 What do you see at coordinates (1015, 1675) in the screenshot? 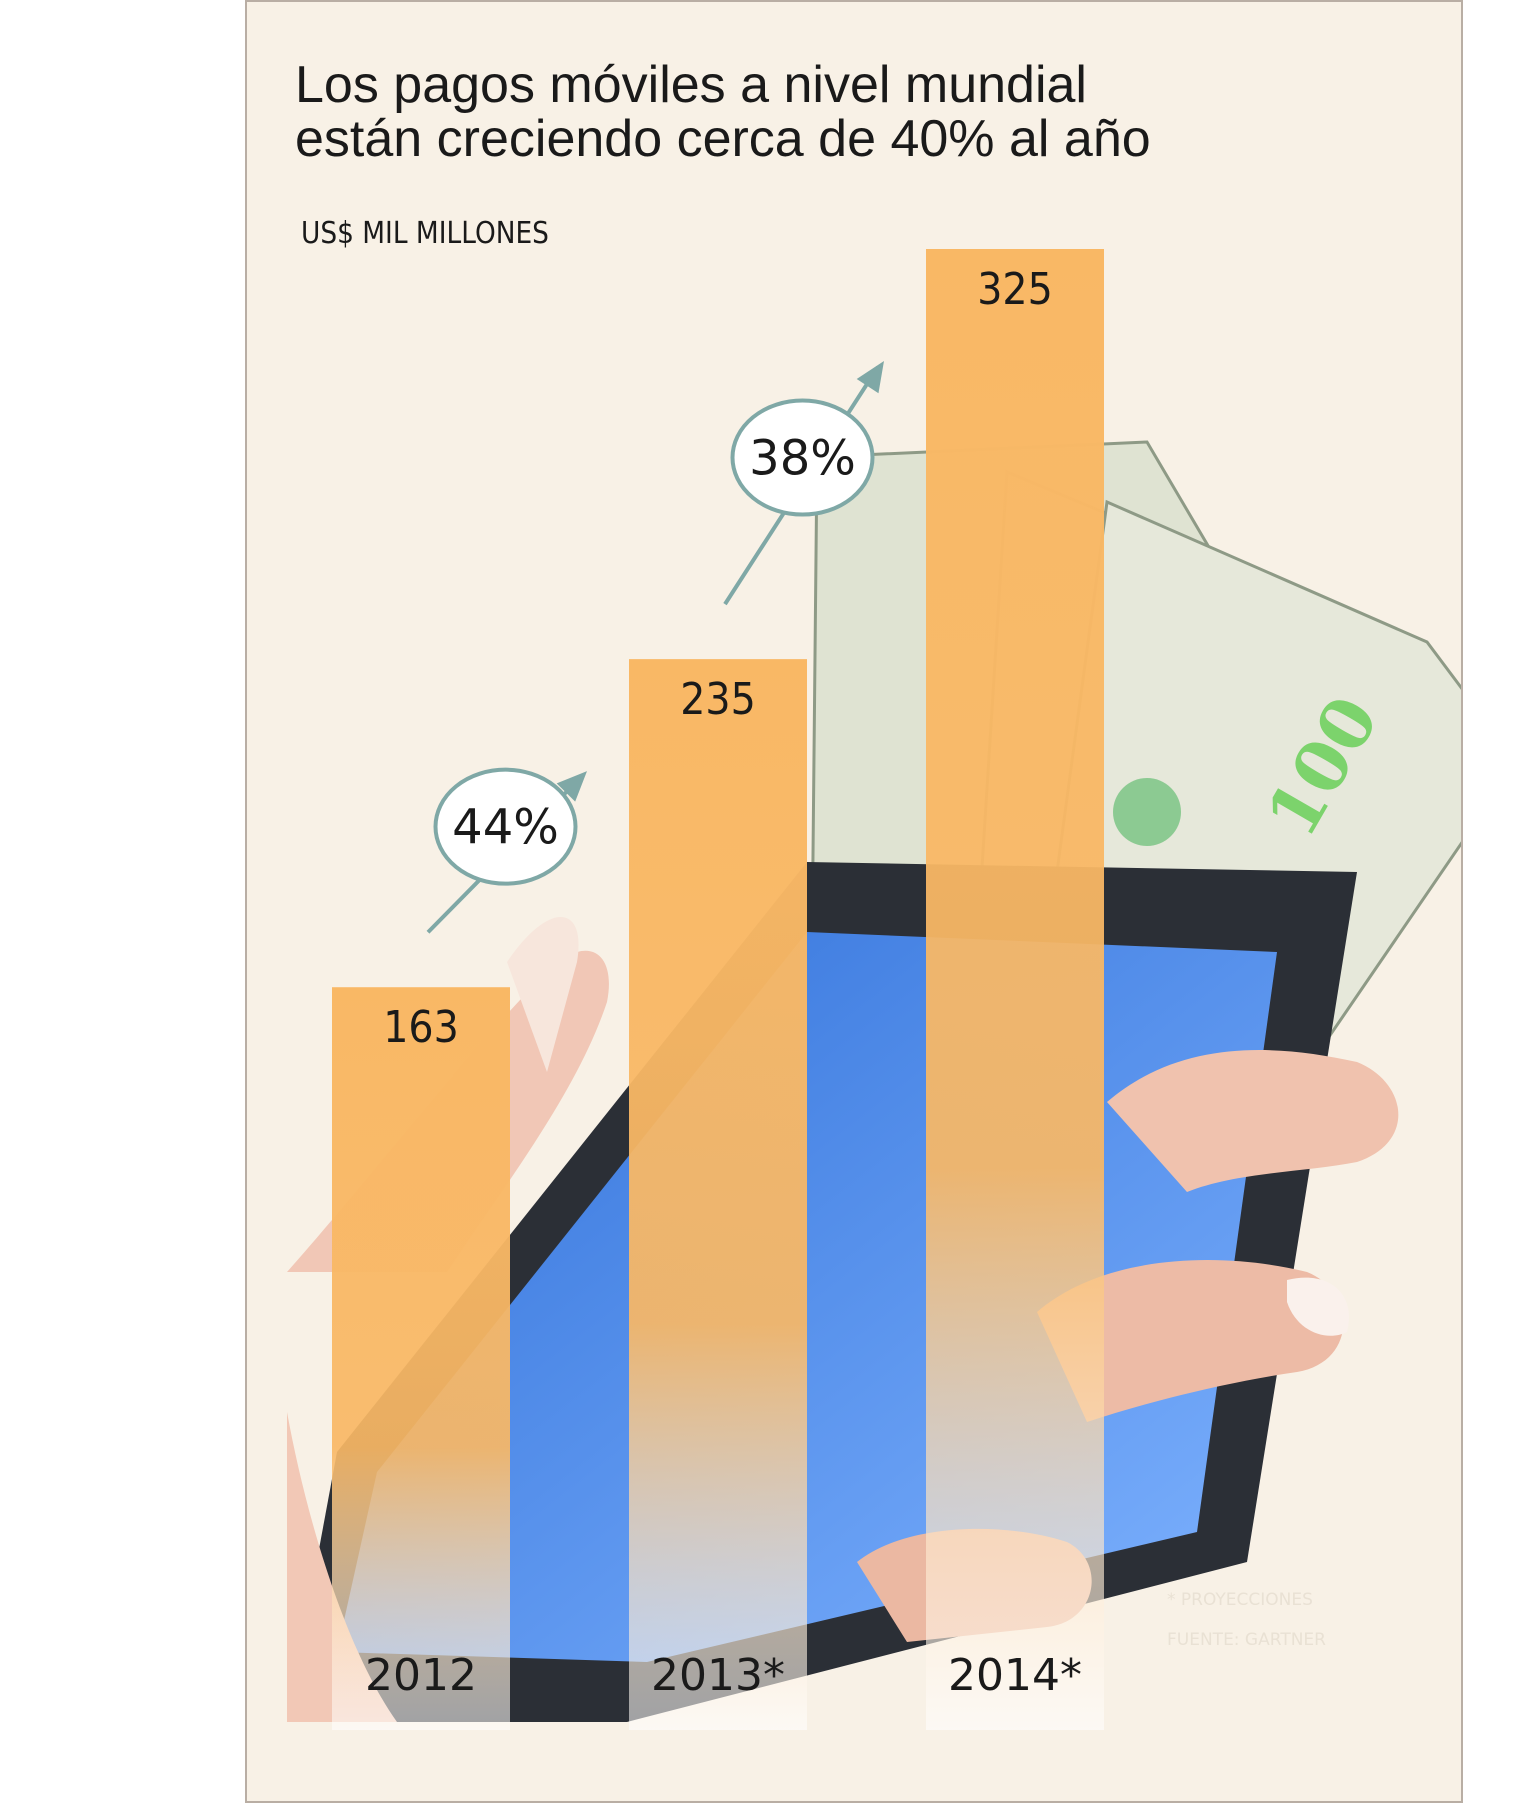
I see `category-label: 2014*` at bounding box center [1015, 1675].